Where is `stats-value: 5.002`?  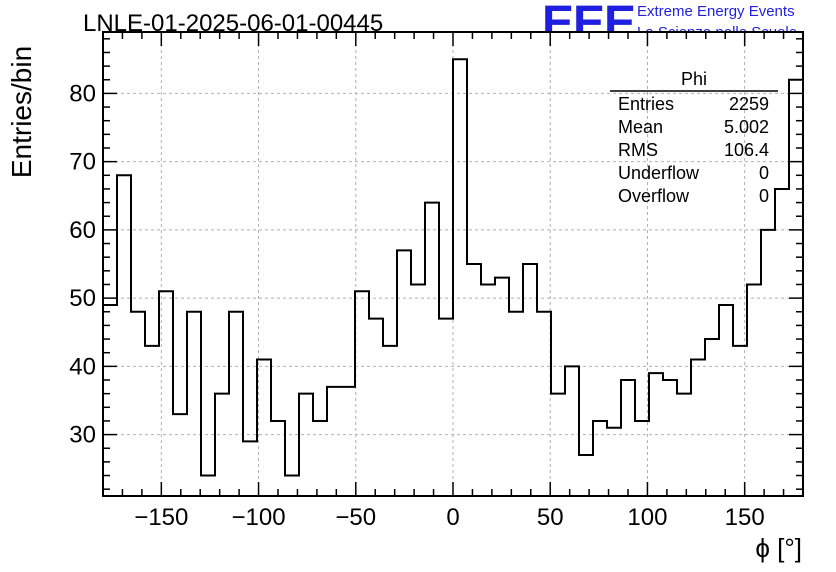 stats-value: 5.002 is located at coordinates (746, 127).